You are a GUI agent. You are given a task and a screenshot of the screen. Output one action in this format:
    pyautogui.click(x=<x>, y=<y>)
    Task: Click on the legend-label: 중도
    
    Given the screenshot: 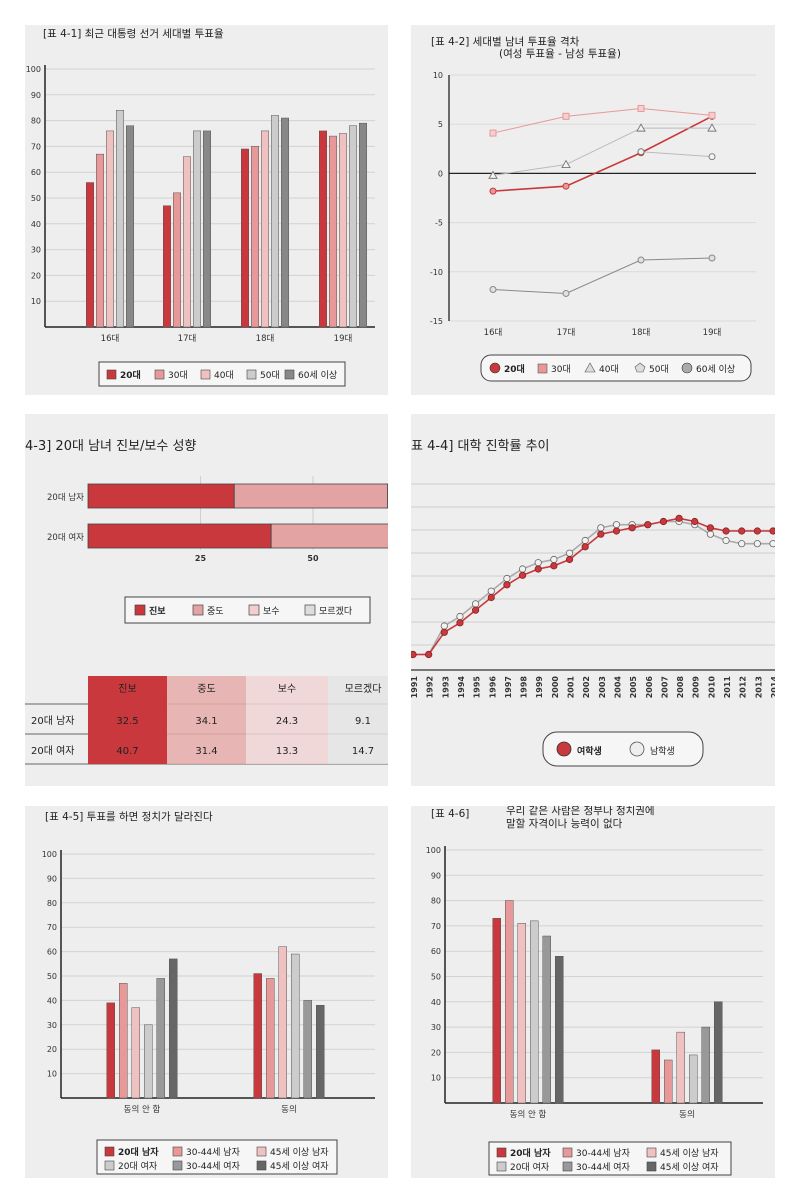 What is the action you would take?
    pyautogui.click(x=215, y=611)
    